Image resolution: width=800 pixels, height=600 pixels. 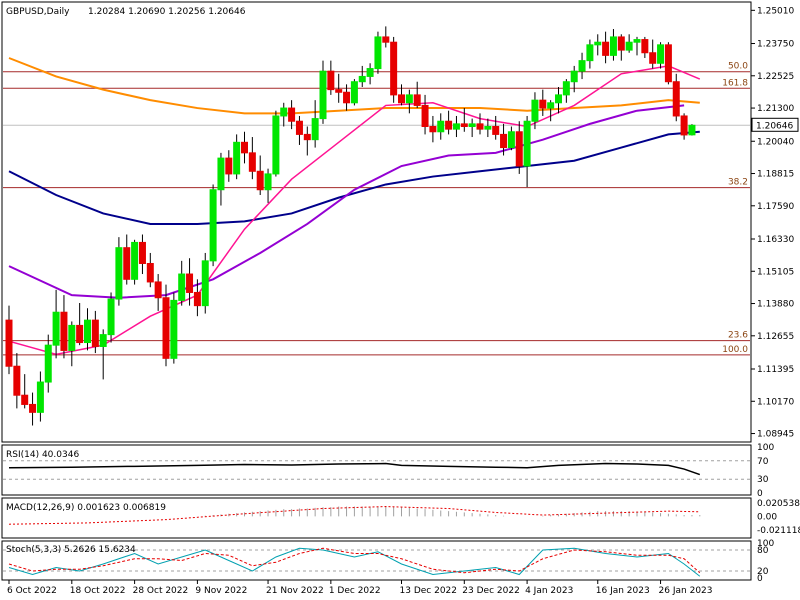 I want to click on time-tick-label: 1 Dec 2022, so click(x=355, y=591).